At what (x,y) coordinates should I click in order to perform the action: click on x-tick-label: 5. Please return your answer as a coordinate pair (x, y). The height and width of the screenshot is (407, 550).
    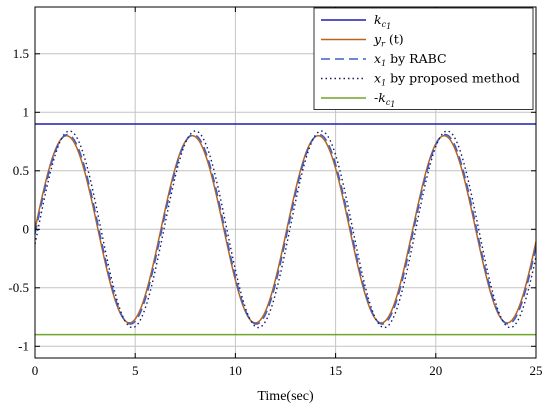
    Looking at the image, I should click on (135, 370).